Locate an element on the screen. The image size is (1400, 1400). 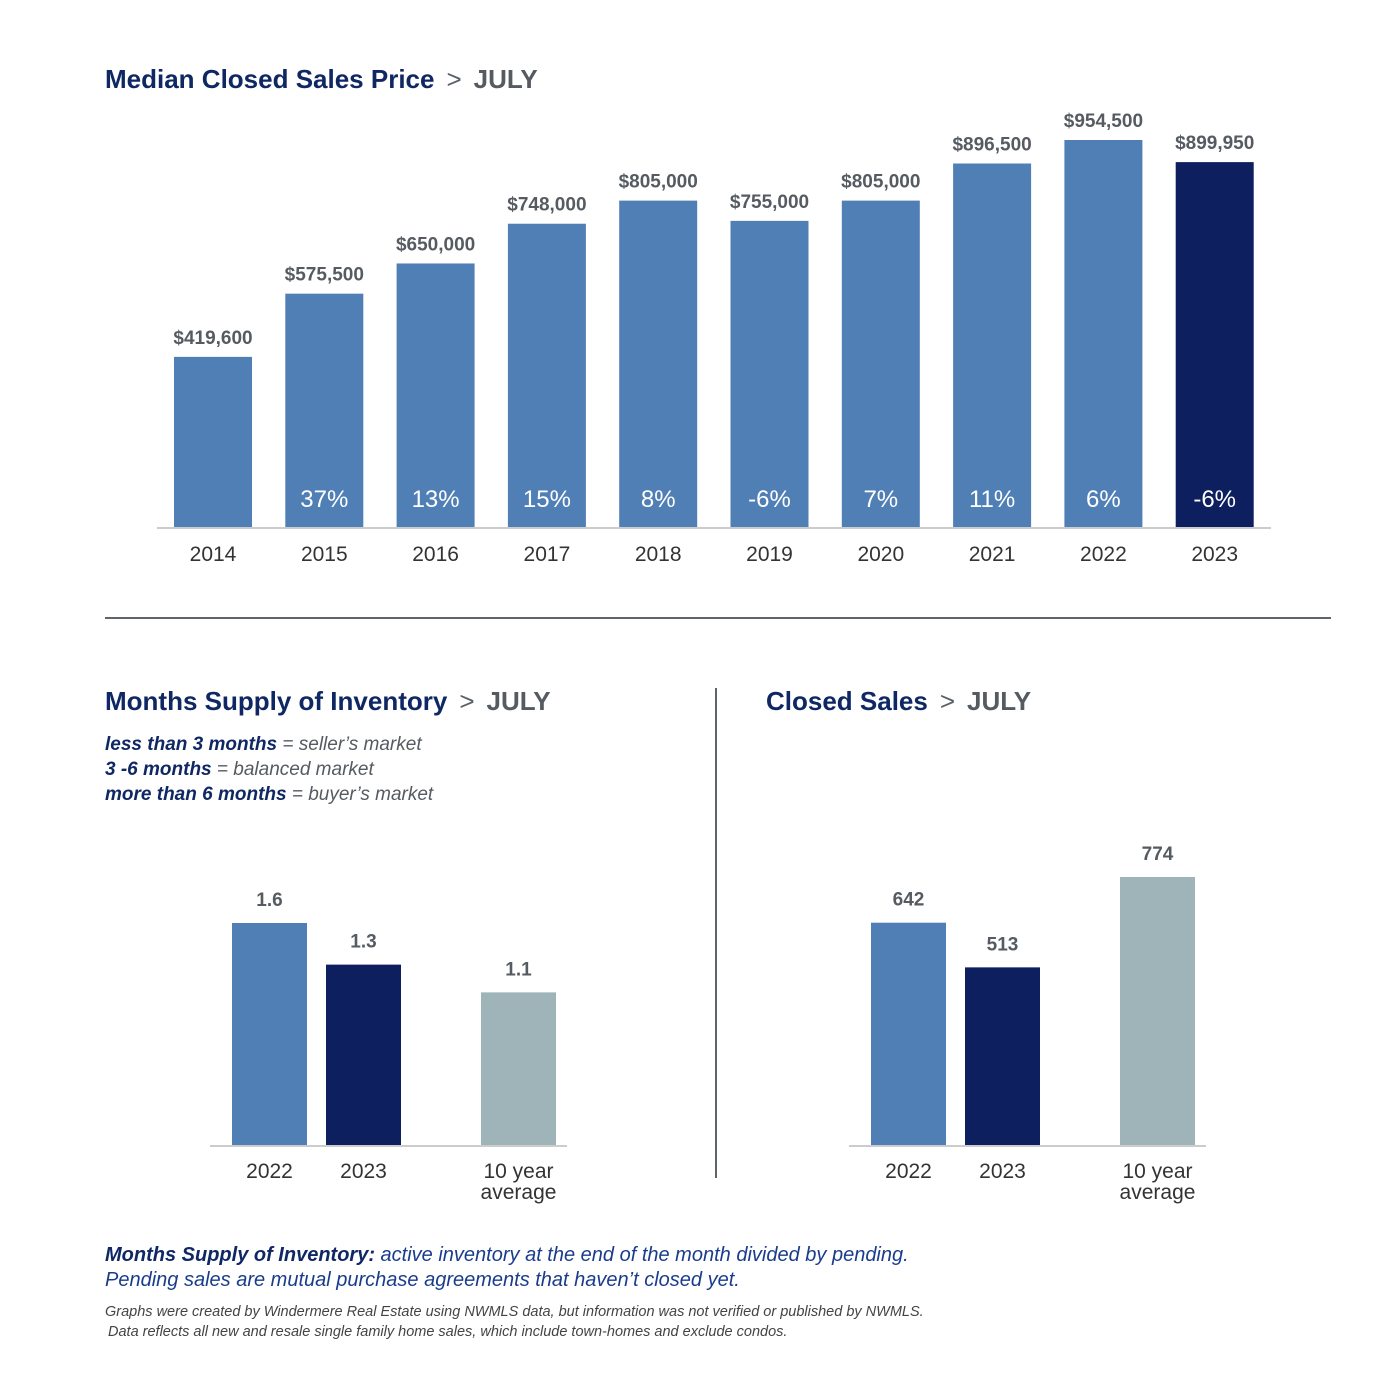
price-bar-2016 is located at coordinates (435, 395).